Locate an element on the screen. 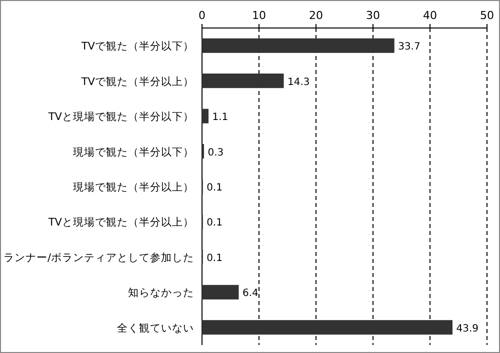  x-tick-label: 20 is located at coordinates (316, 15).